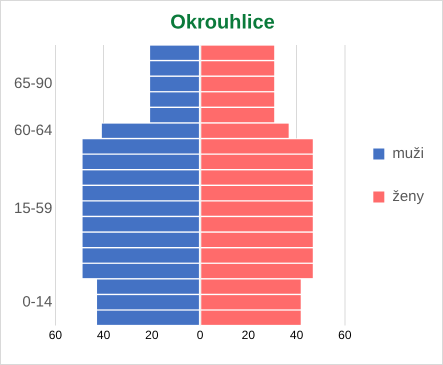 The height and width of the screenshot is (365, 443). Describe the element at coordinates (222, 23) in the screenshot. I see `chart-title: Okrouhlice` at that location.